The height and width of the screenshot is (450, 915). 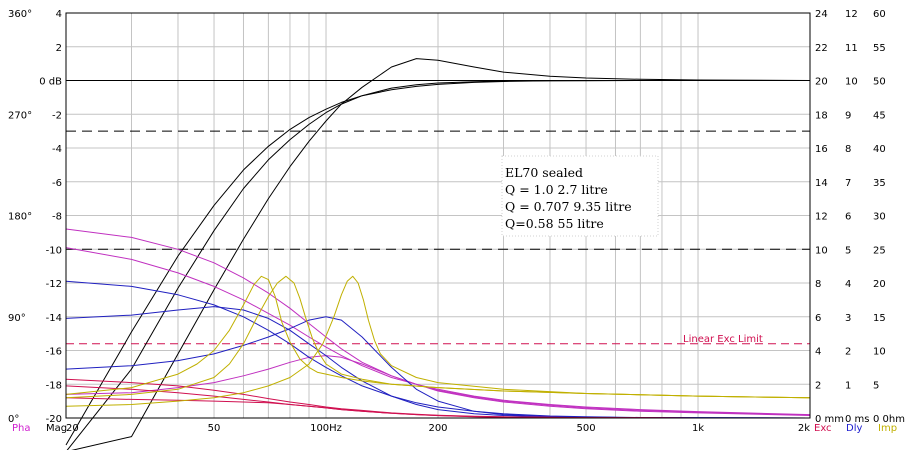 I want to click on phase-curve, so click(x=438, y=385).